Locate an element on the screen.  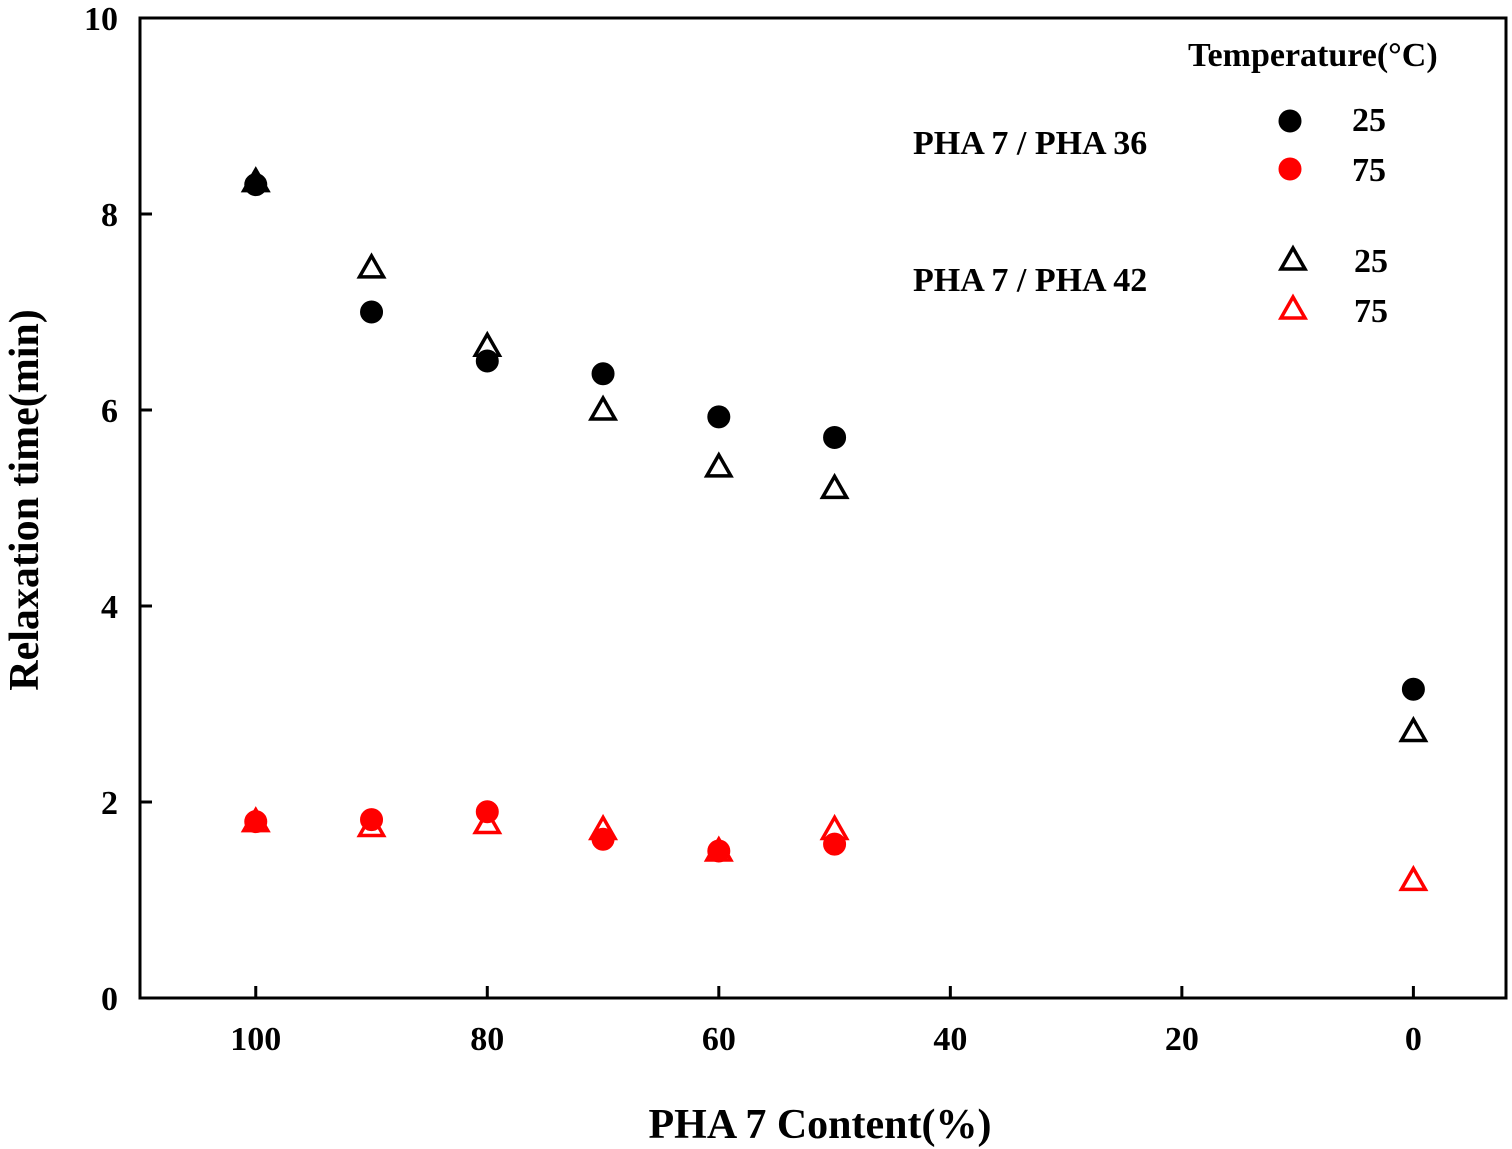
legend-group-label-2: PHA 7 / PHA 42 is located at coordinates (1030, 280).